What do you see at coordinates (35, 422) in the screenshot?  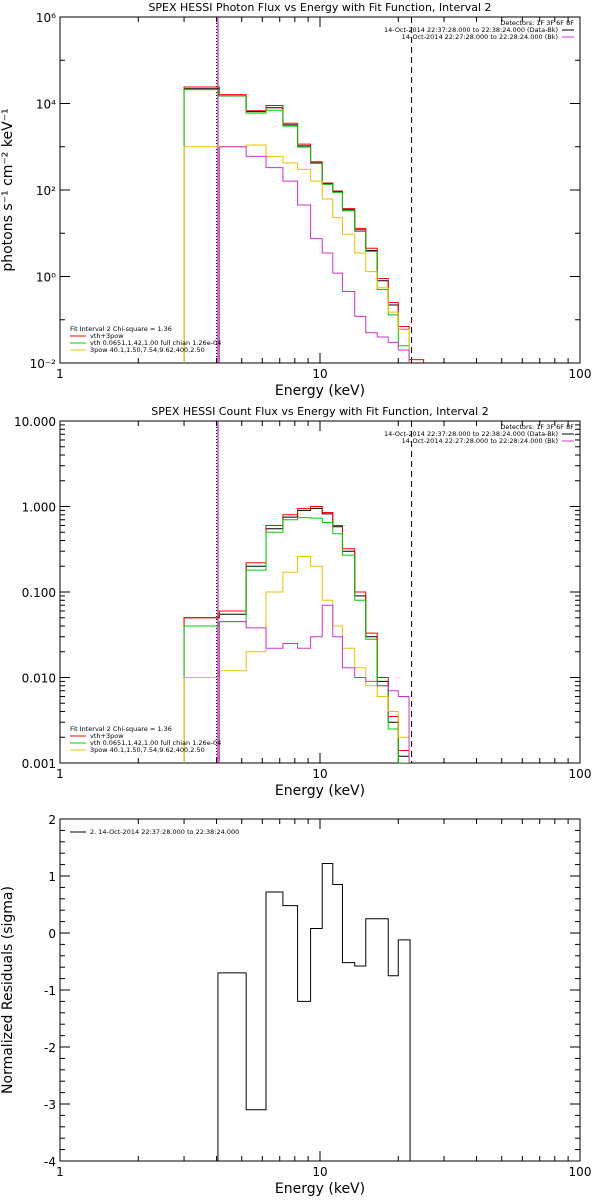 I see `y-tick-label: 10.000` at bounding box center [35, 422].